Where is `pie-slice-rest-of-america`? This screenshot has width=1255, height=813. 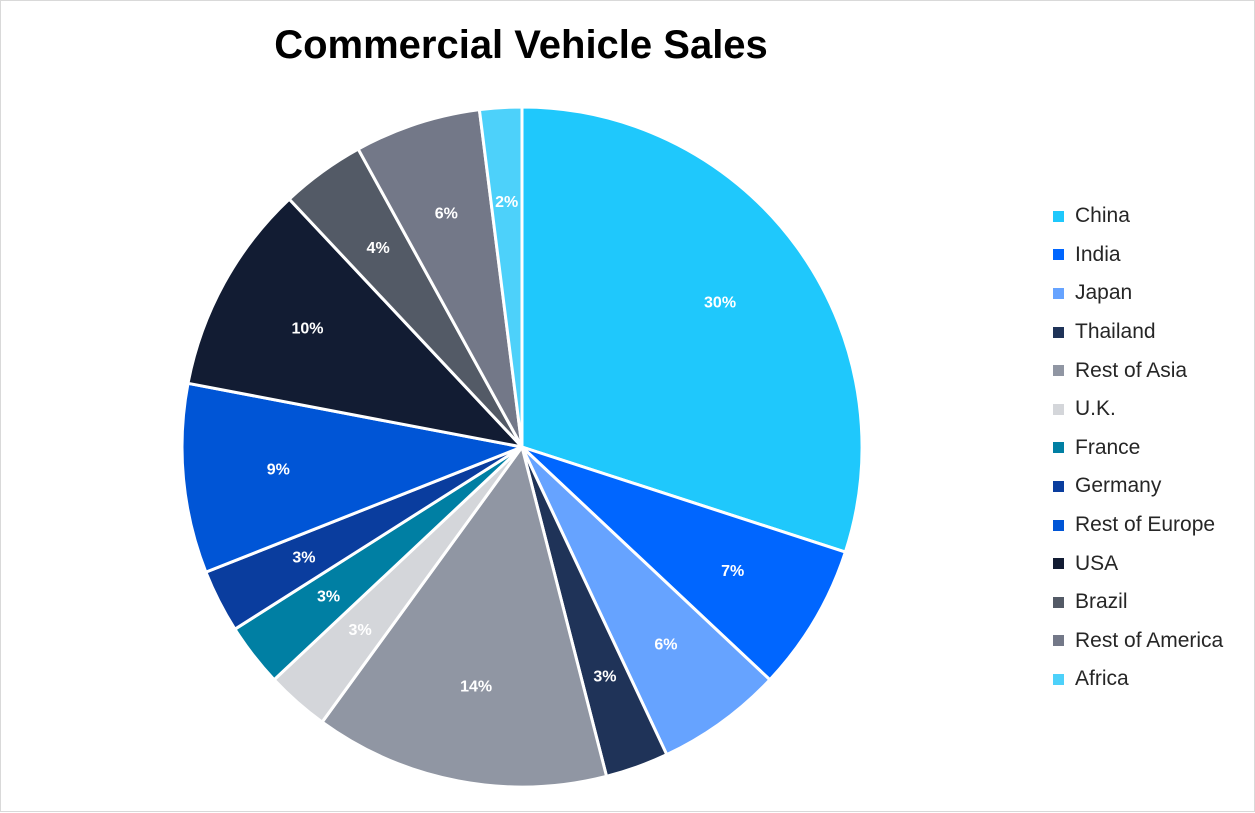
pie-slice-rest-of-america is located at coordinates (440, 278).